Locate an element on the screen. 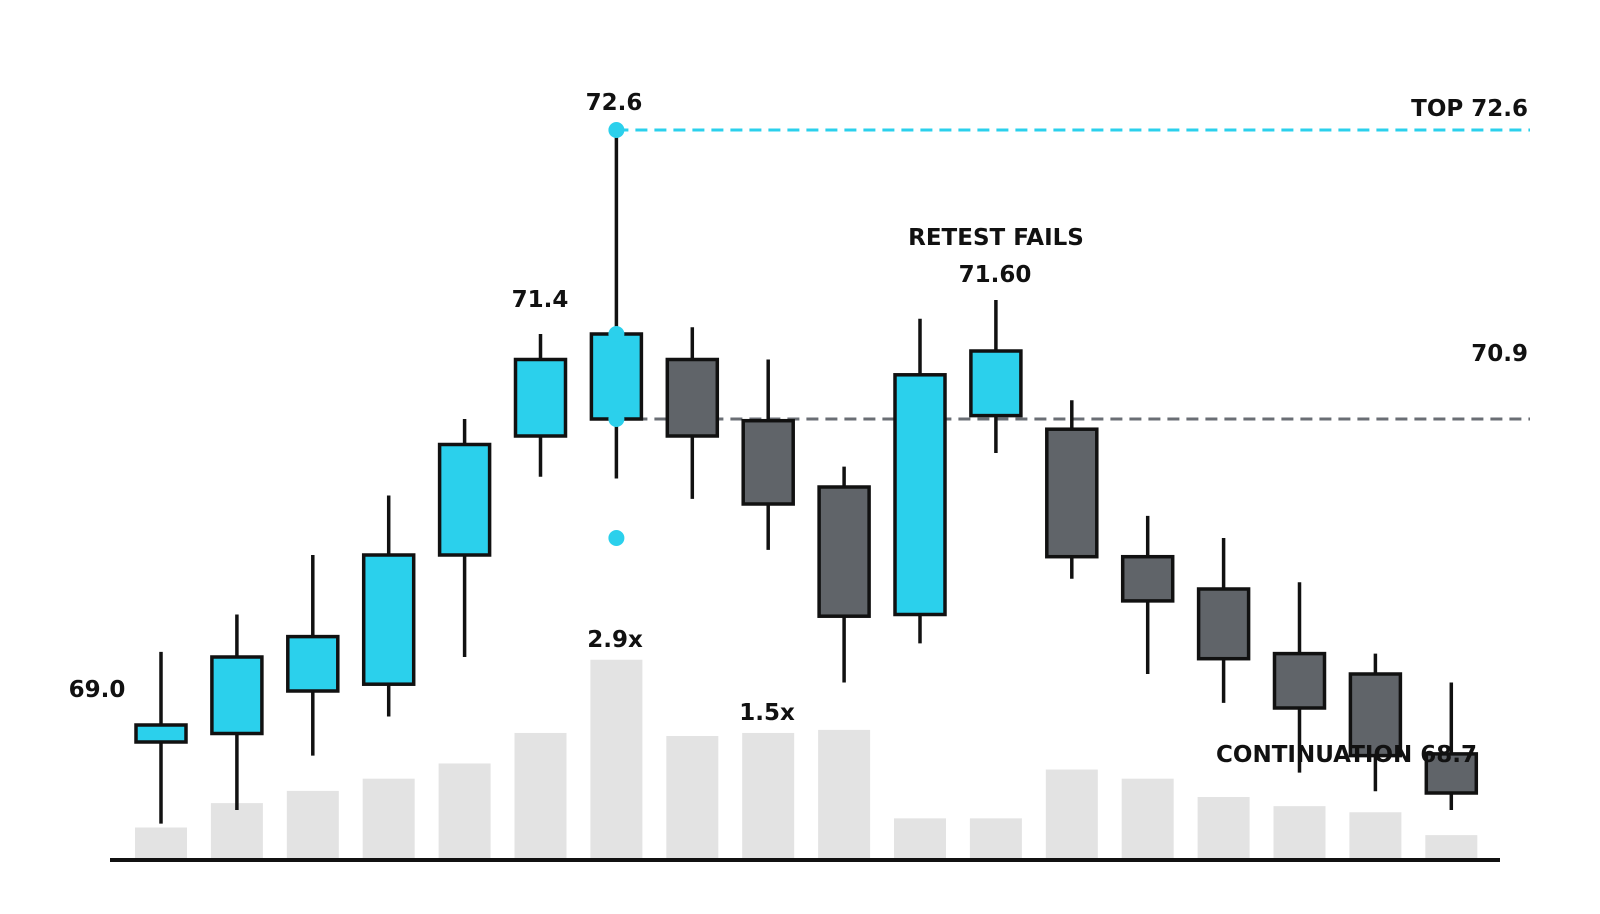 The image size is (1600, 914). label-retest-value: 71.60 is located at coordinates (995, 275).